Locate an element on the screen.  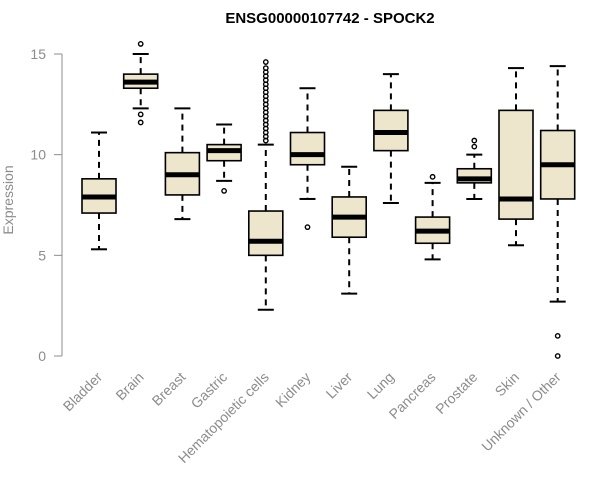
iqr-box-skin is located at coordinates (516, 164).